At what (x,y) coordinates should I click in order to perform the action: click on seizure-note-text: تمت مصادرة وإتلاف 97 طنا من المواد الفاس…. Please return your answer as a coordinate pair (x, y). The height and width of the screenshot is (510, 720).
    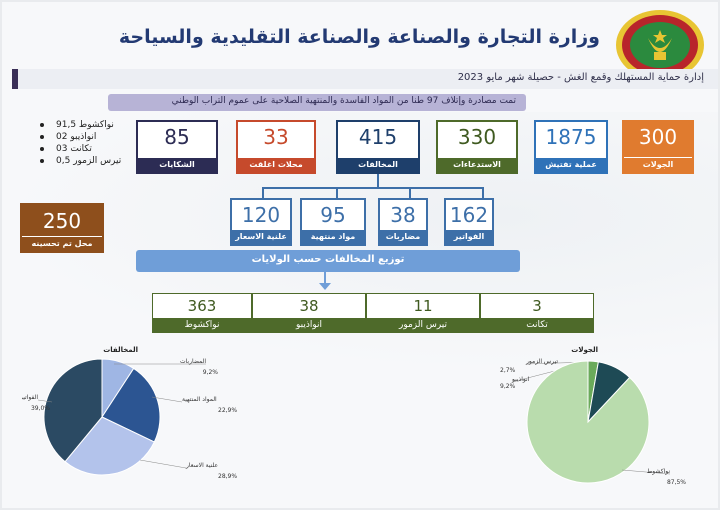
    Looking at the image, I should click on (343, 101).